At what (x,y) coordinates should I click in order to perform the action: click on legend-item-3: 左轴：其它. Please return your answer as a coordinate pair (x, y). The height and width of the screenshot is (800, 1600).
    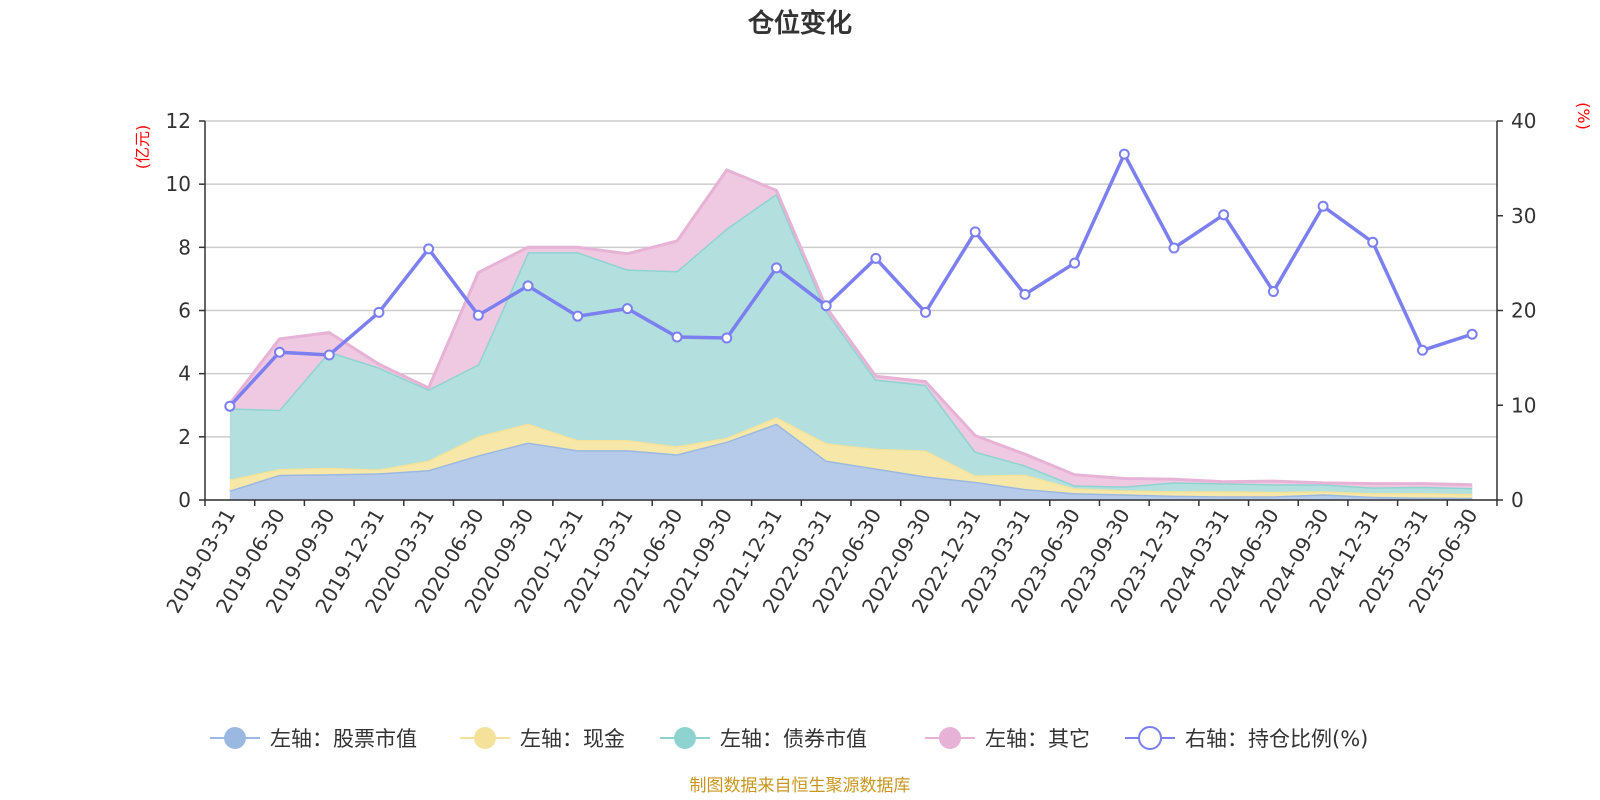
    Looking at the image, I should click on (1007, 739).